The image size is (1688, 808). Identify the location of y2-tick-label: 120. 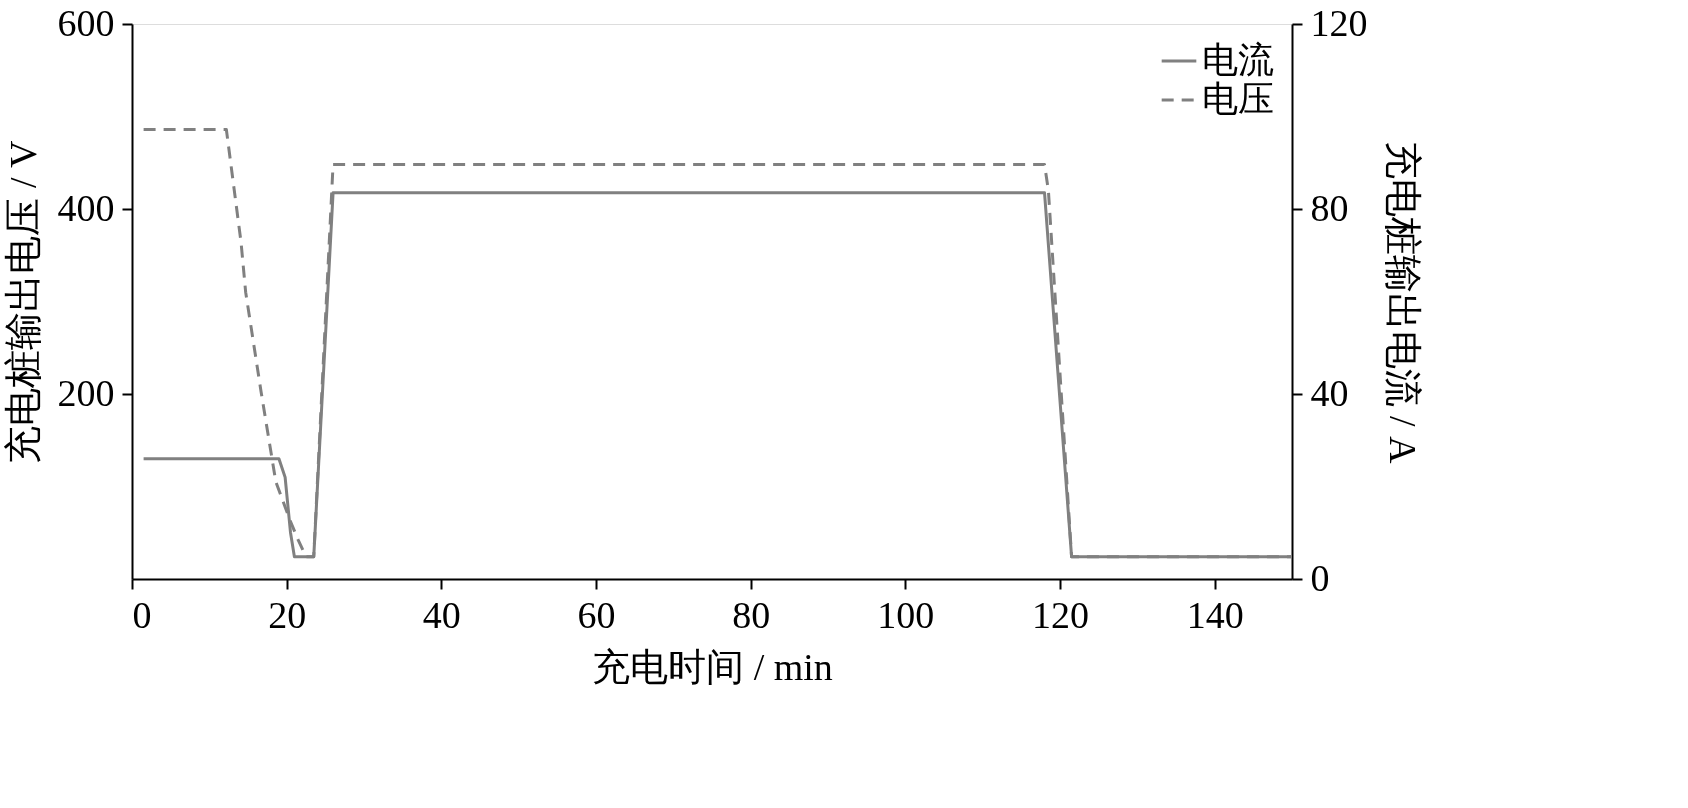
(1339, 22).